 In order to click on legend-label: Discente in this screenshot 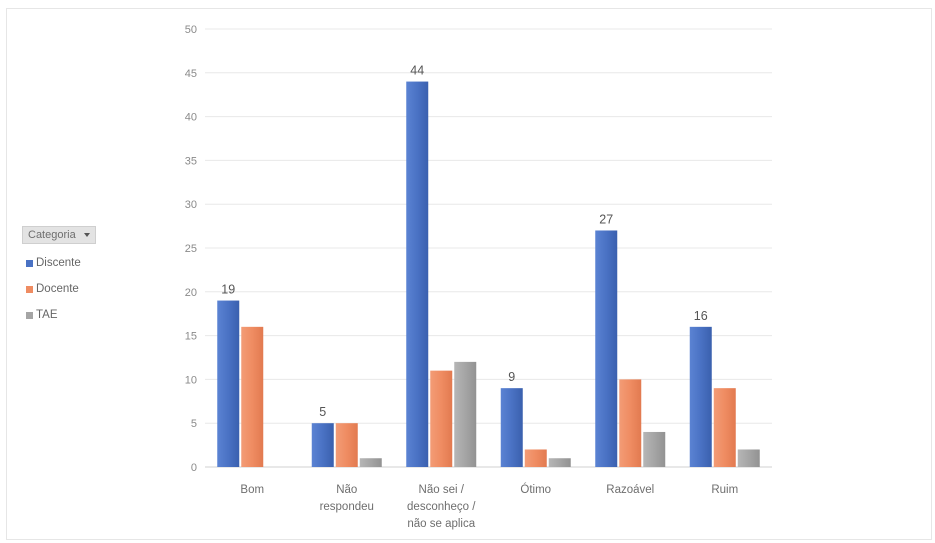, I will do `click(58, 263)`.